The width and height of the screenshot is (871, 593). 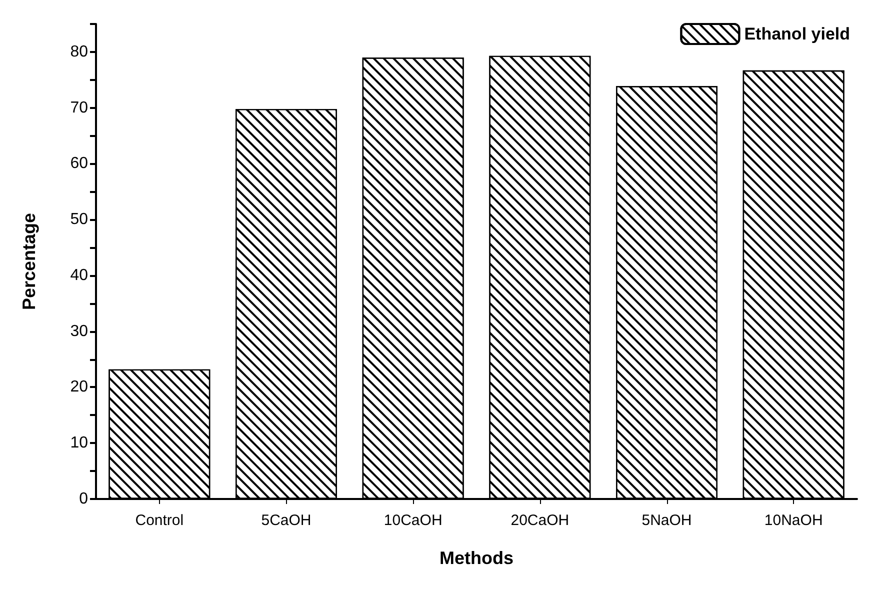 I want to click on x-tick-label: 5CaOH, so click(x=286, y=520).